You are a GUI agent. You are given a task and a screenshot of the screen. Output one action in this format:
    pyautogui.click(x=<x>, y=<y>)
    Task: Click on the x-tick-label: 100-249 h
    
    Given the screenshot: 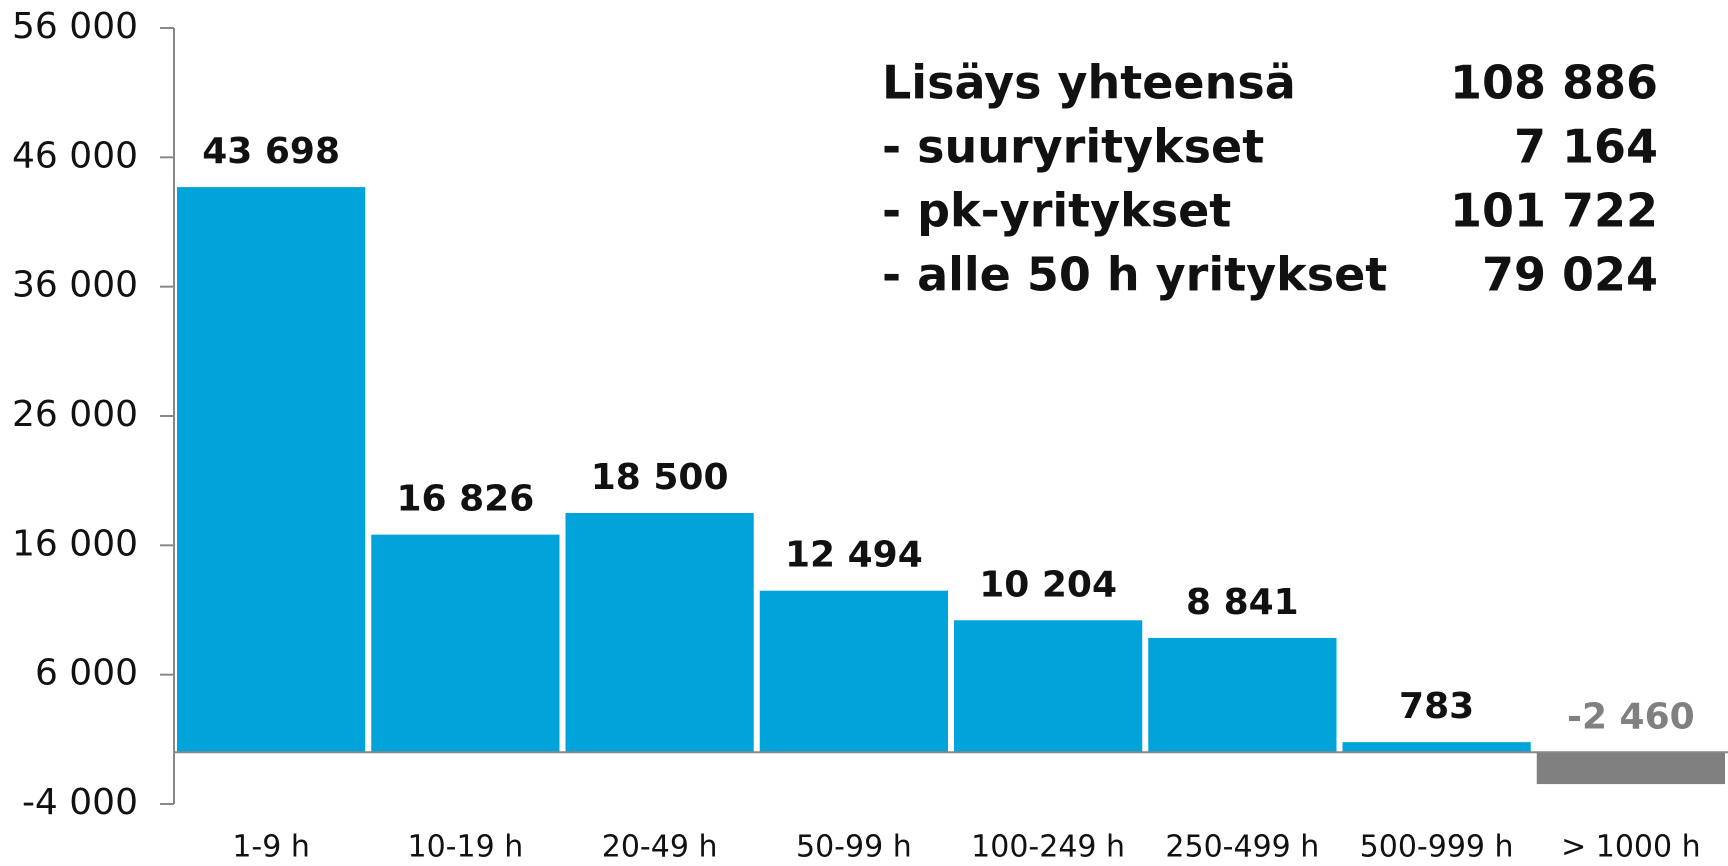 What is the action you would take?
    pyautogui.click(x=1048, y=847)
    